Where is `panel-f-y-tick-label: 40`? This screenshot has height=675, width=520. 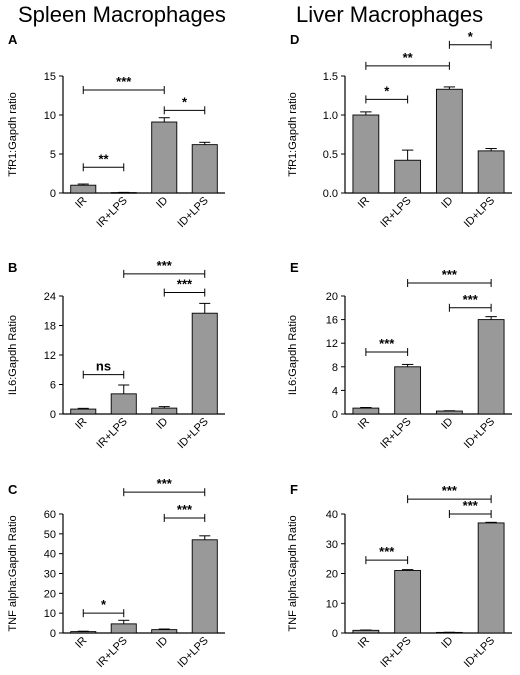 panel-f-y-tick-label: 40 is located at coordinates (332, 515).